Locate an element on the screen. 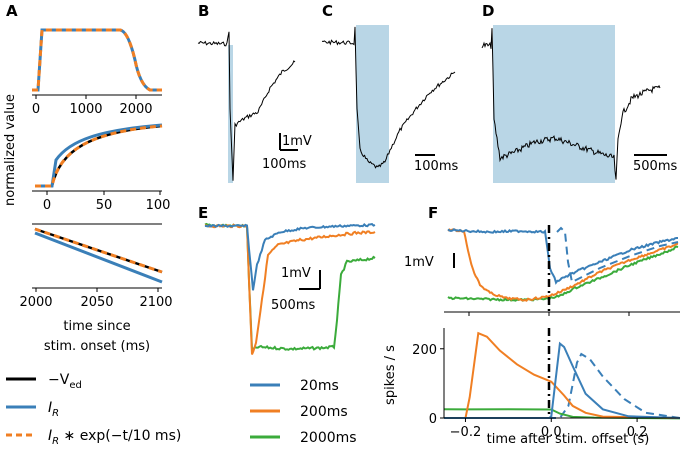 This screenshot has height=471, width=685. f-xlabel: time after stim. offset (s) is located at coordinates (568, 439).